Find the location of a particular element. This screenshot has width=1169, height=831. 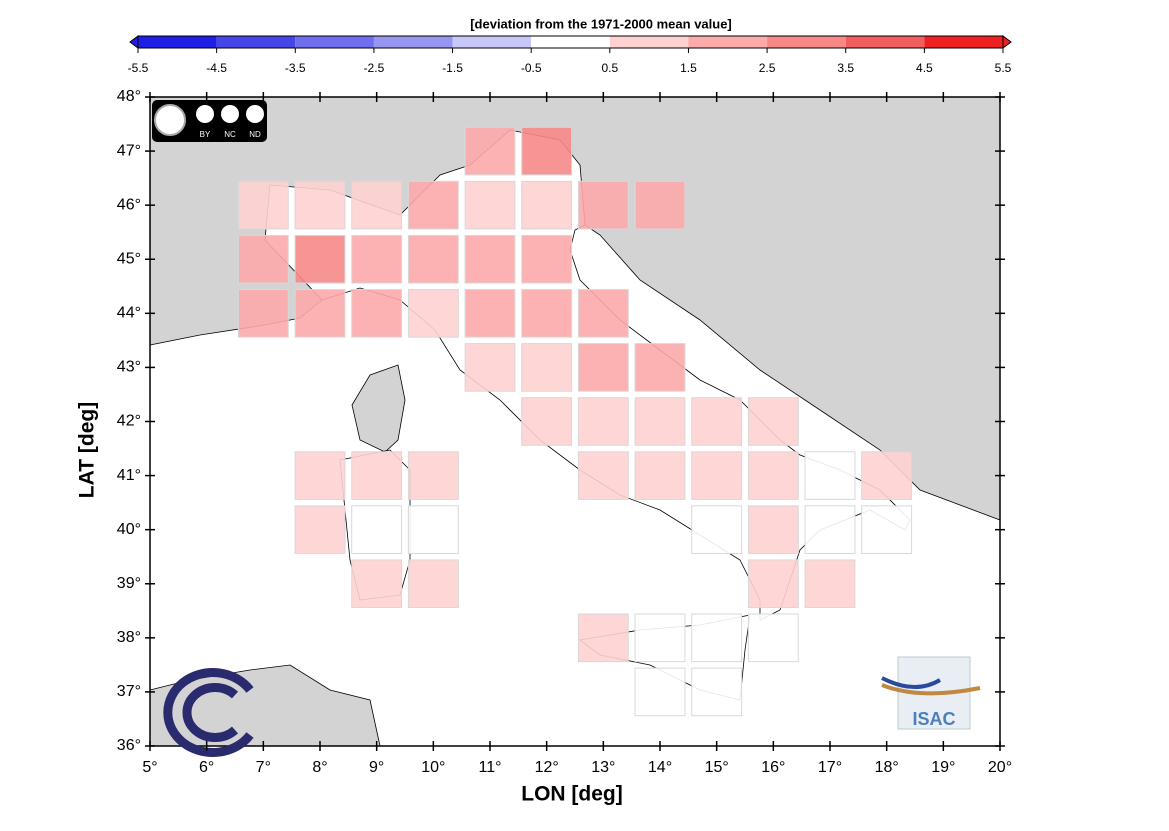

x-tick-label: 14° is located at coordinates (660, 767).